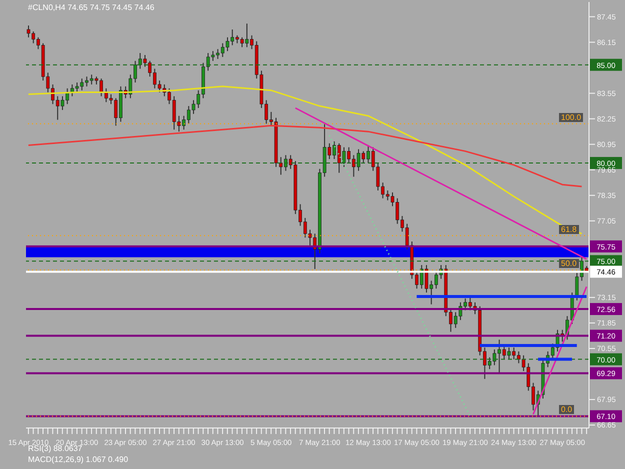  I want to click on annotation: 50.0, so click(569, 263).